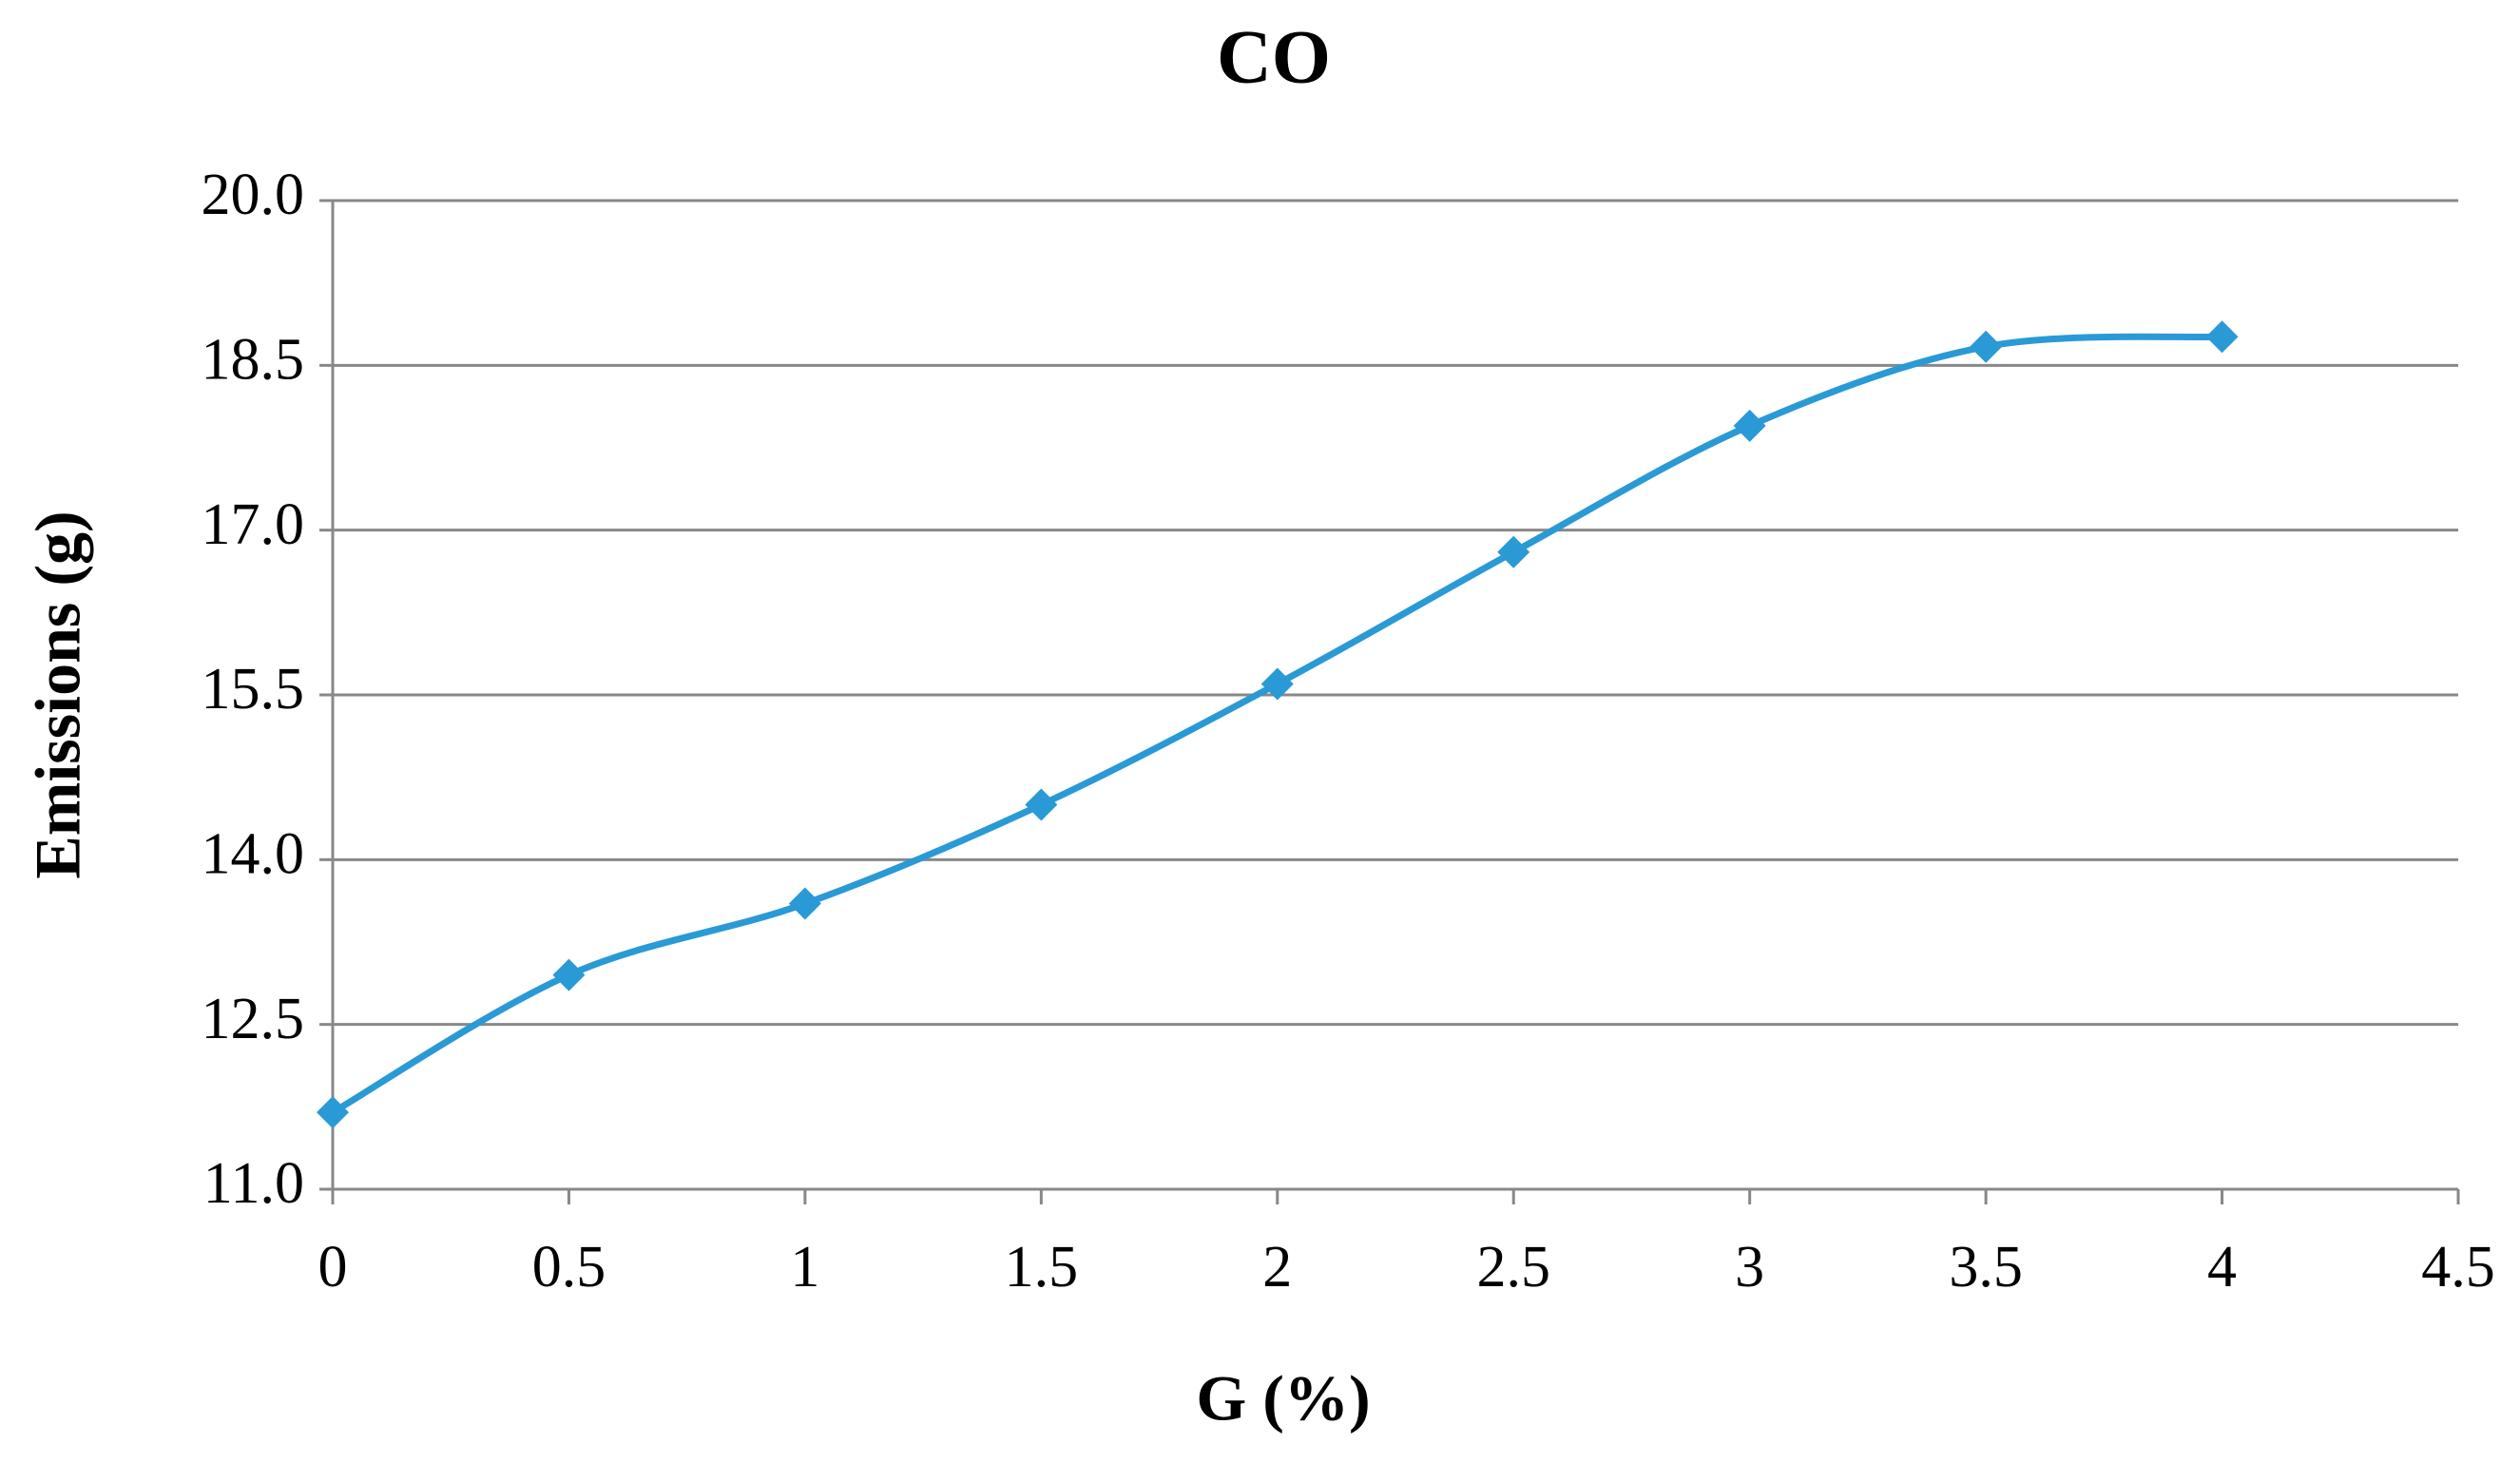 This screenshot has height=1463, width=2520. I want to click on x-tick-label: 0.5, so click(569, 1267).